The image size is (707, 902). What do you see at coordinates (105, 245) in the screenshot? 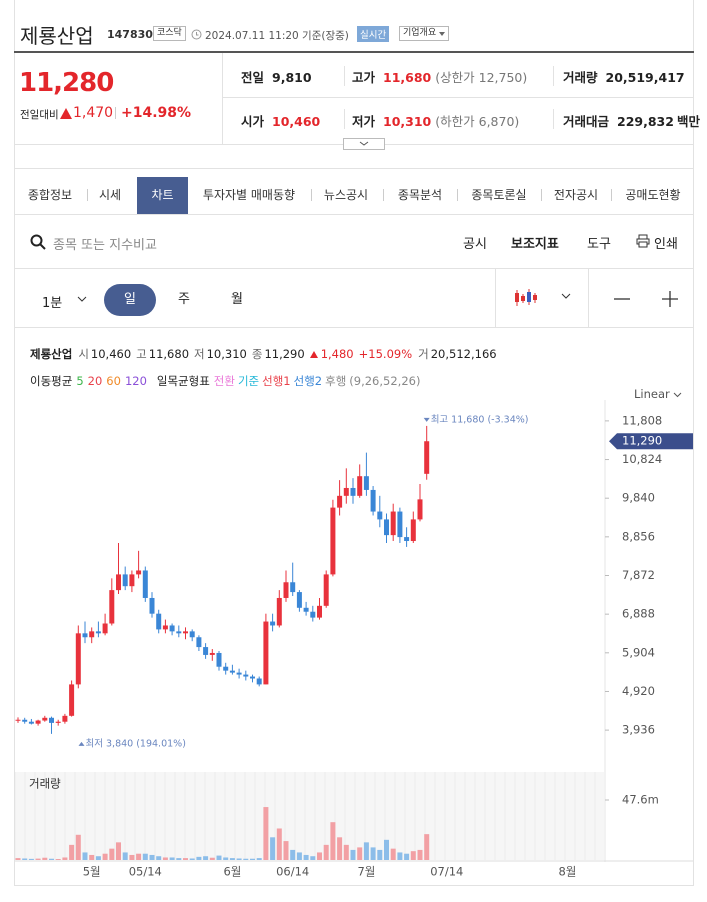
I see `search-input: 종목 또는 지수비교` at bounding box center [105, 245].